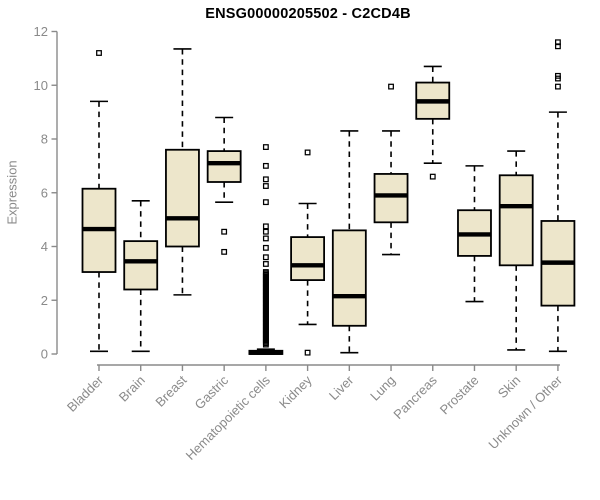 This screenshot has width=600, height=500. What do you see at coordinates (391, 169) in the screenshot?
I see `boxplot-lung` at bounding box center [391, 169].